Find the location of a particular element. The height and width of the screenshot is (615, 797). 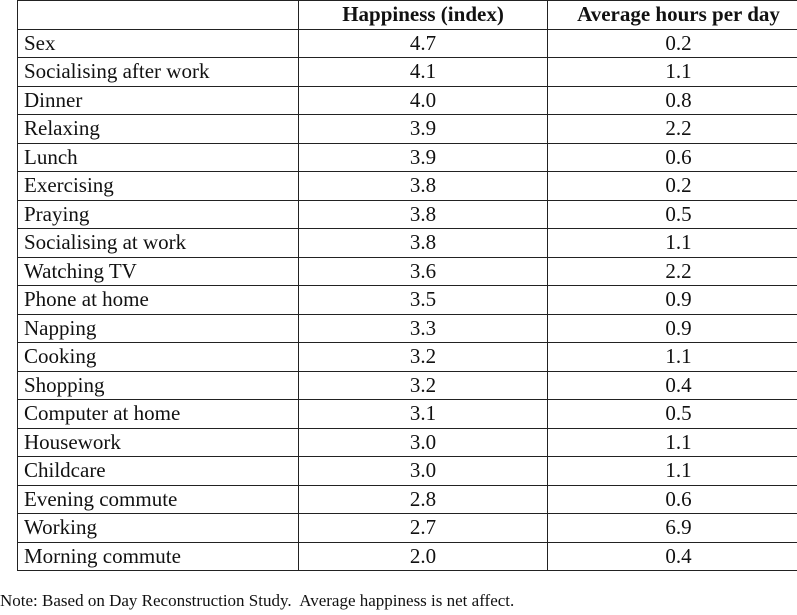

table-row: Socialising after work 4.1 1.1 is located at coordinates (407, 72).